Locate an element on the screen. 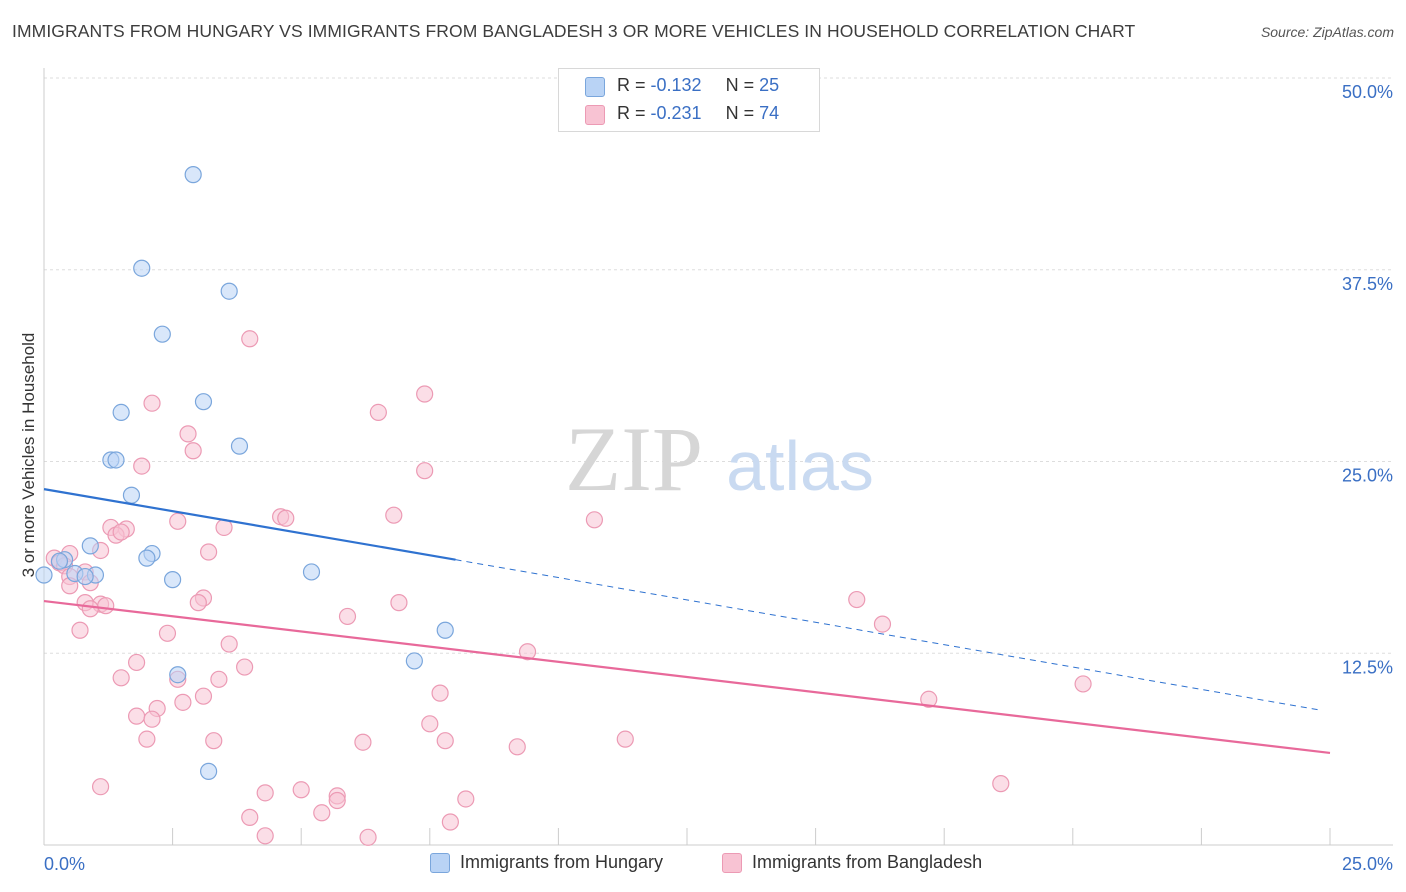 The height and width of the screenshot is (892, 1406). legend-n-value: 25 is located at coordinates (769, 85).